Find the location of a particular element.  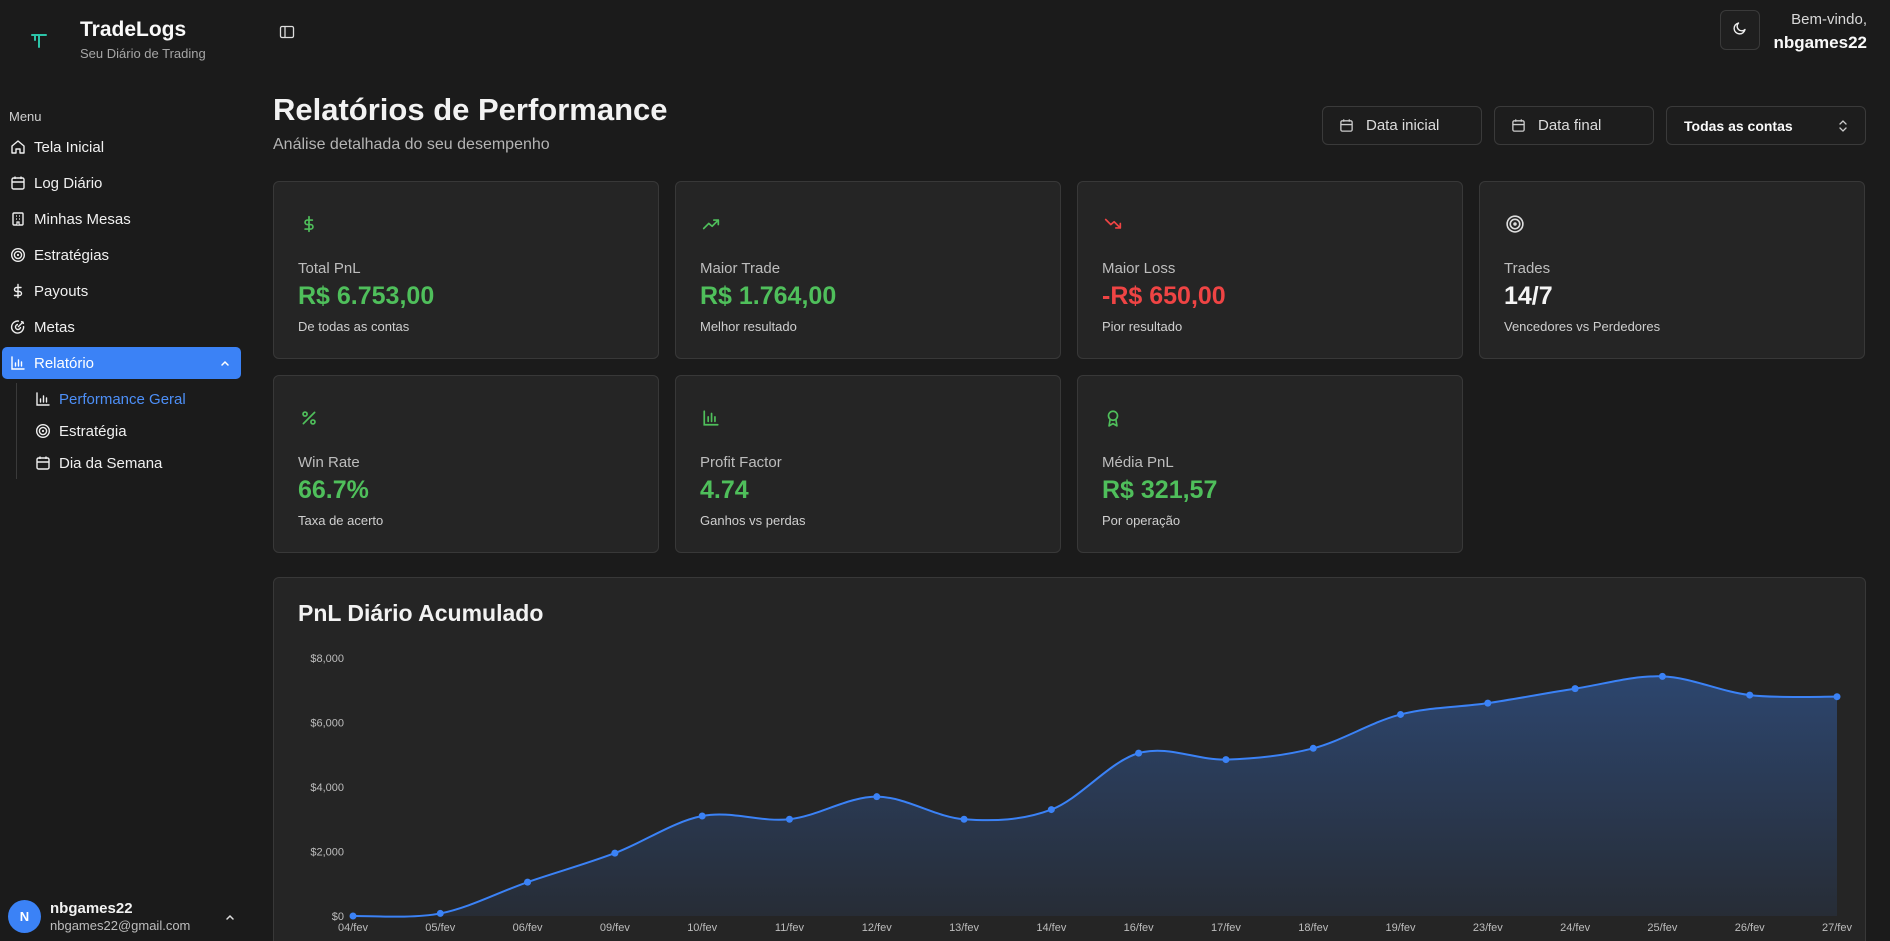

stat-card-total-pnl: Total PnL R$ 6.753,00 De todas as contas is located at coordinates (466, 270).